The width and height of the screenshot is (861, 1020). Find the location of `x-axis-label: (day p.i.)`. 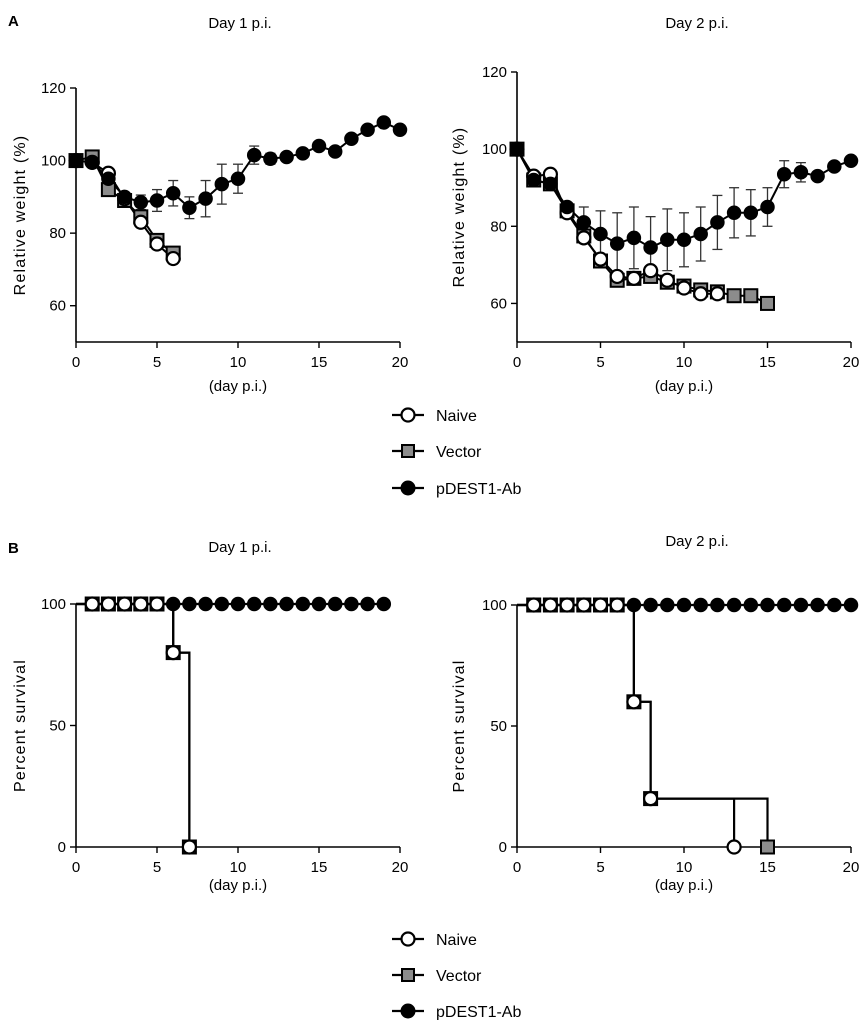

x-axis-label: (day p.i.) is located at coordinates (684, 885).